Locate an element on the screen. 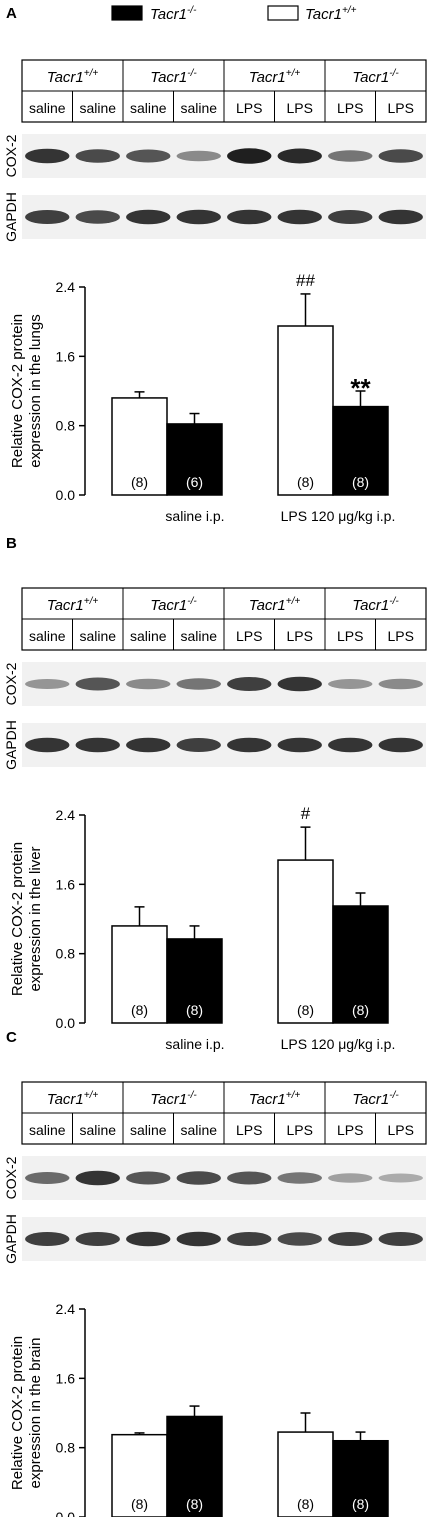 The width and height of the screenshot is (436, 1522). blot-cox-2-c: COX-2 is located at coordinates (214, 1178).